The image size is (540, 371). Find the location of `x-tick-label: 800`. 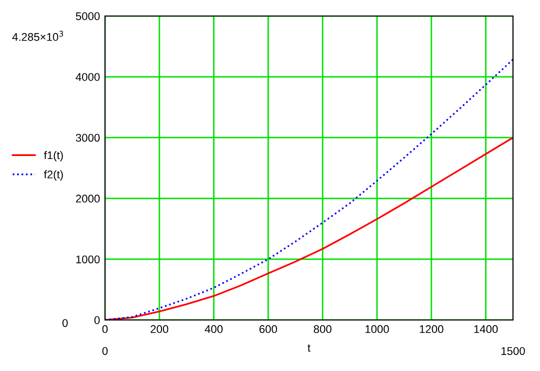

x-tick-label: 800 is located at coordinates (323, 329).